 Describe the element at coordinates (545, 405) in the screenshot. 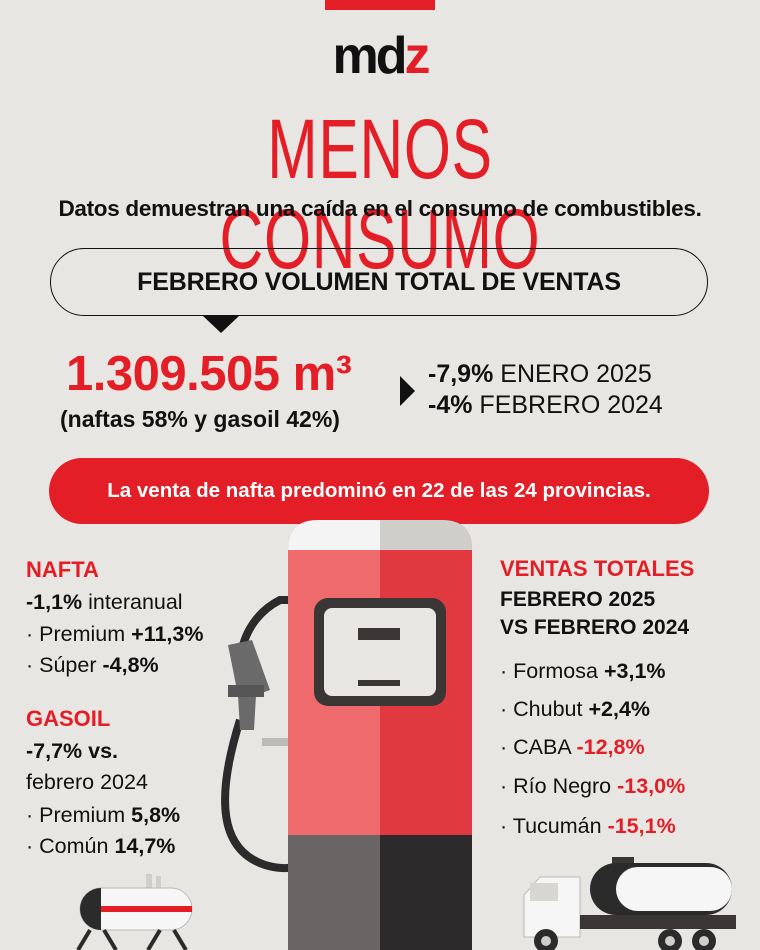

I see `comparison-row: -4% FEBRERO 2024` at that location.